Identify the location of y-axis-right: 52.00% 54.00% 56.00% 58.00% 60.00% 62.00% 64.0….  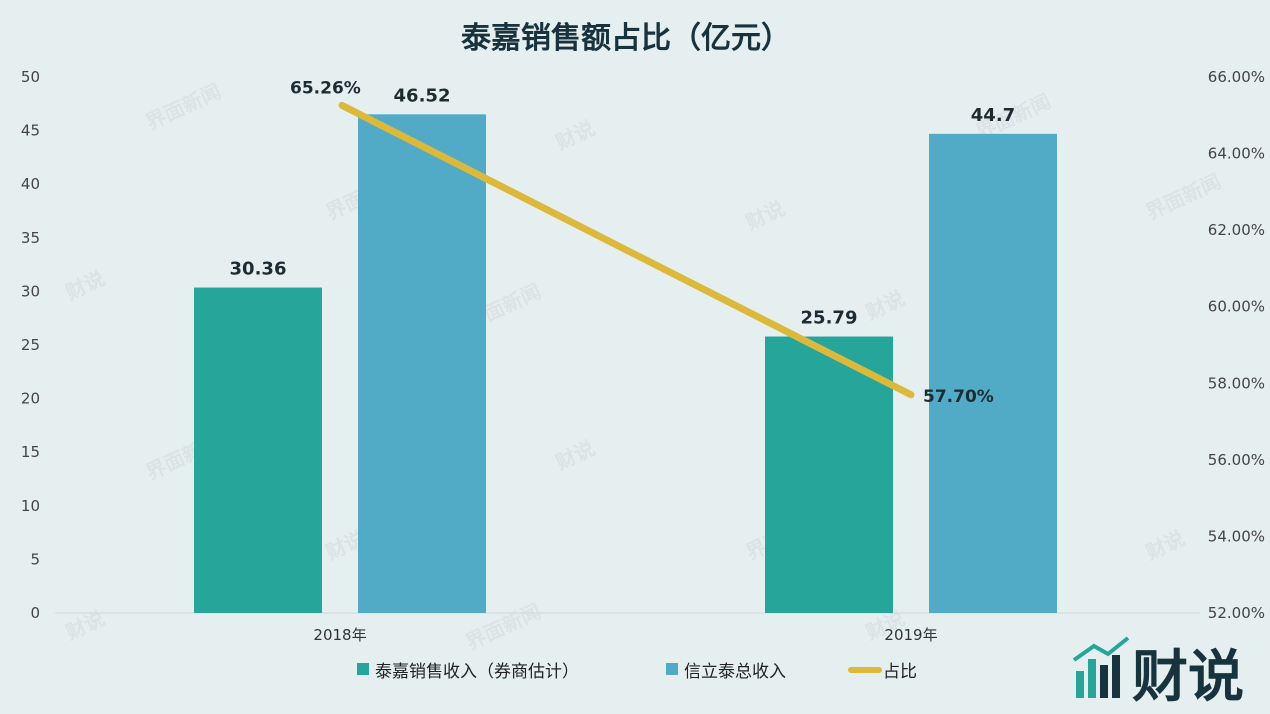
(1236, 345).